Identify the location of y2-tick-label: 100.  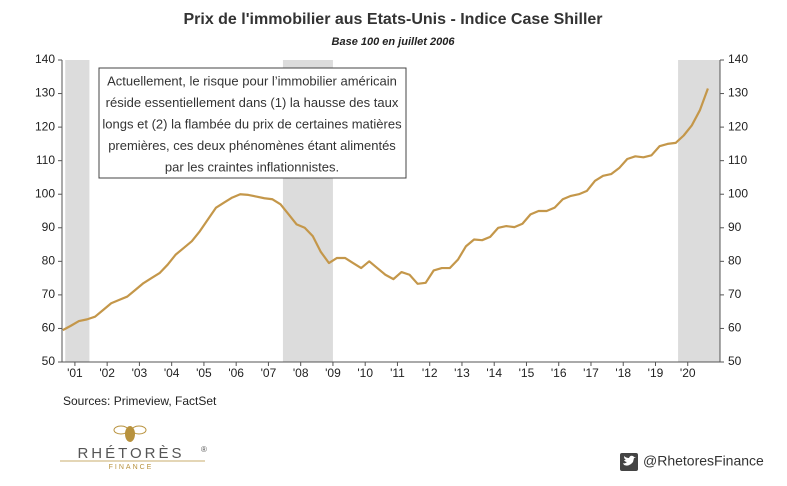
(738, 193).